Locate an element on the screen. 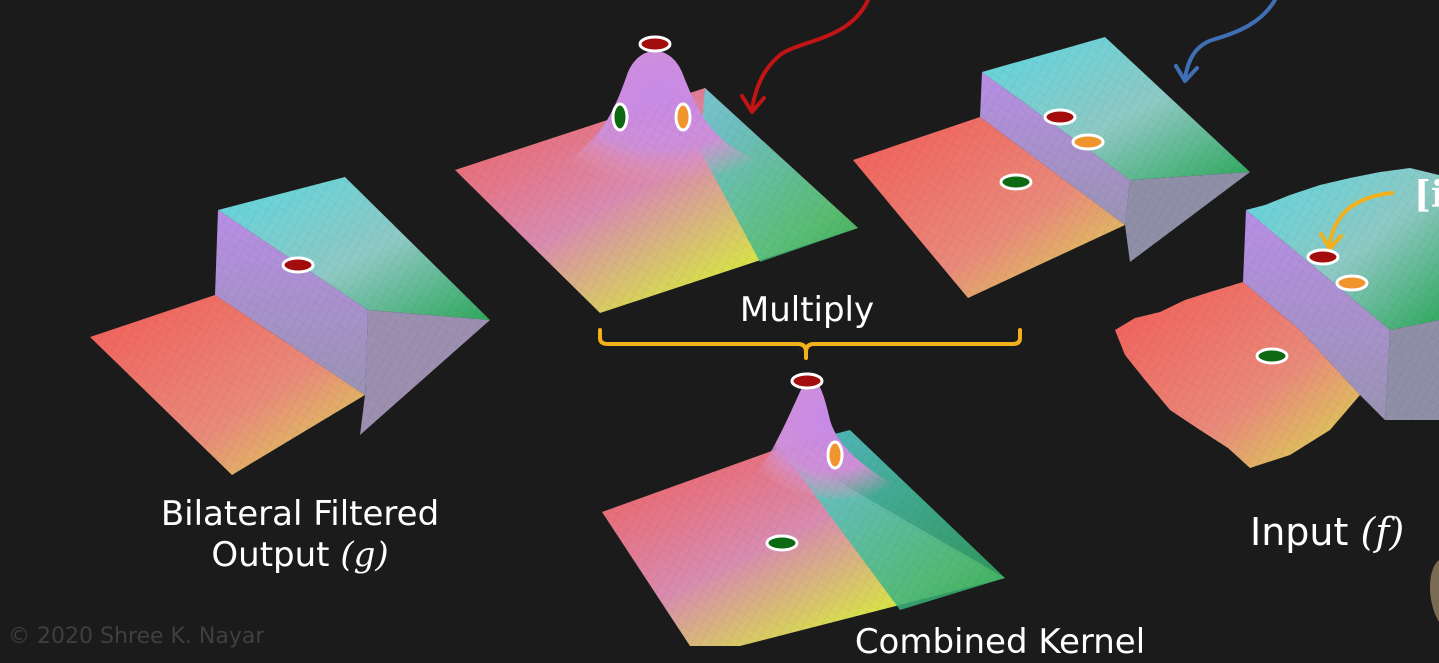 The height and width of the screenshot is (663, 1439). input-label-word: Input is located at coordinates (1299, 532).